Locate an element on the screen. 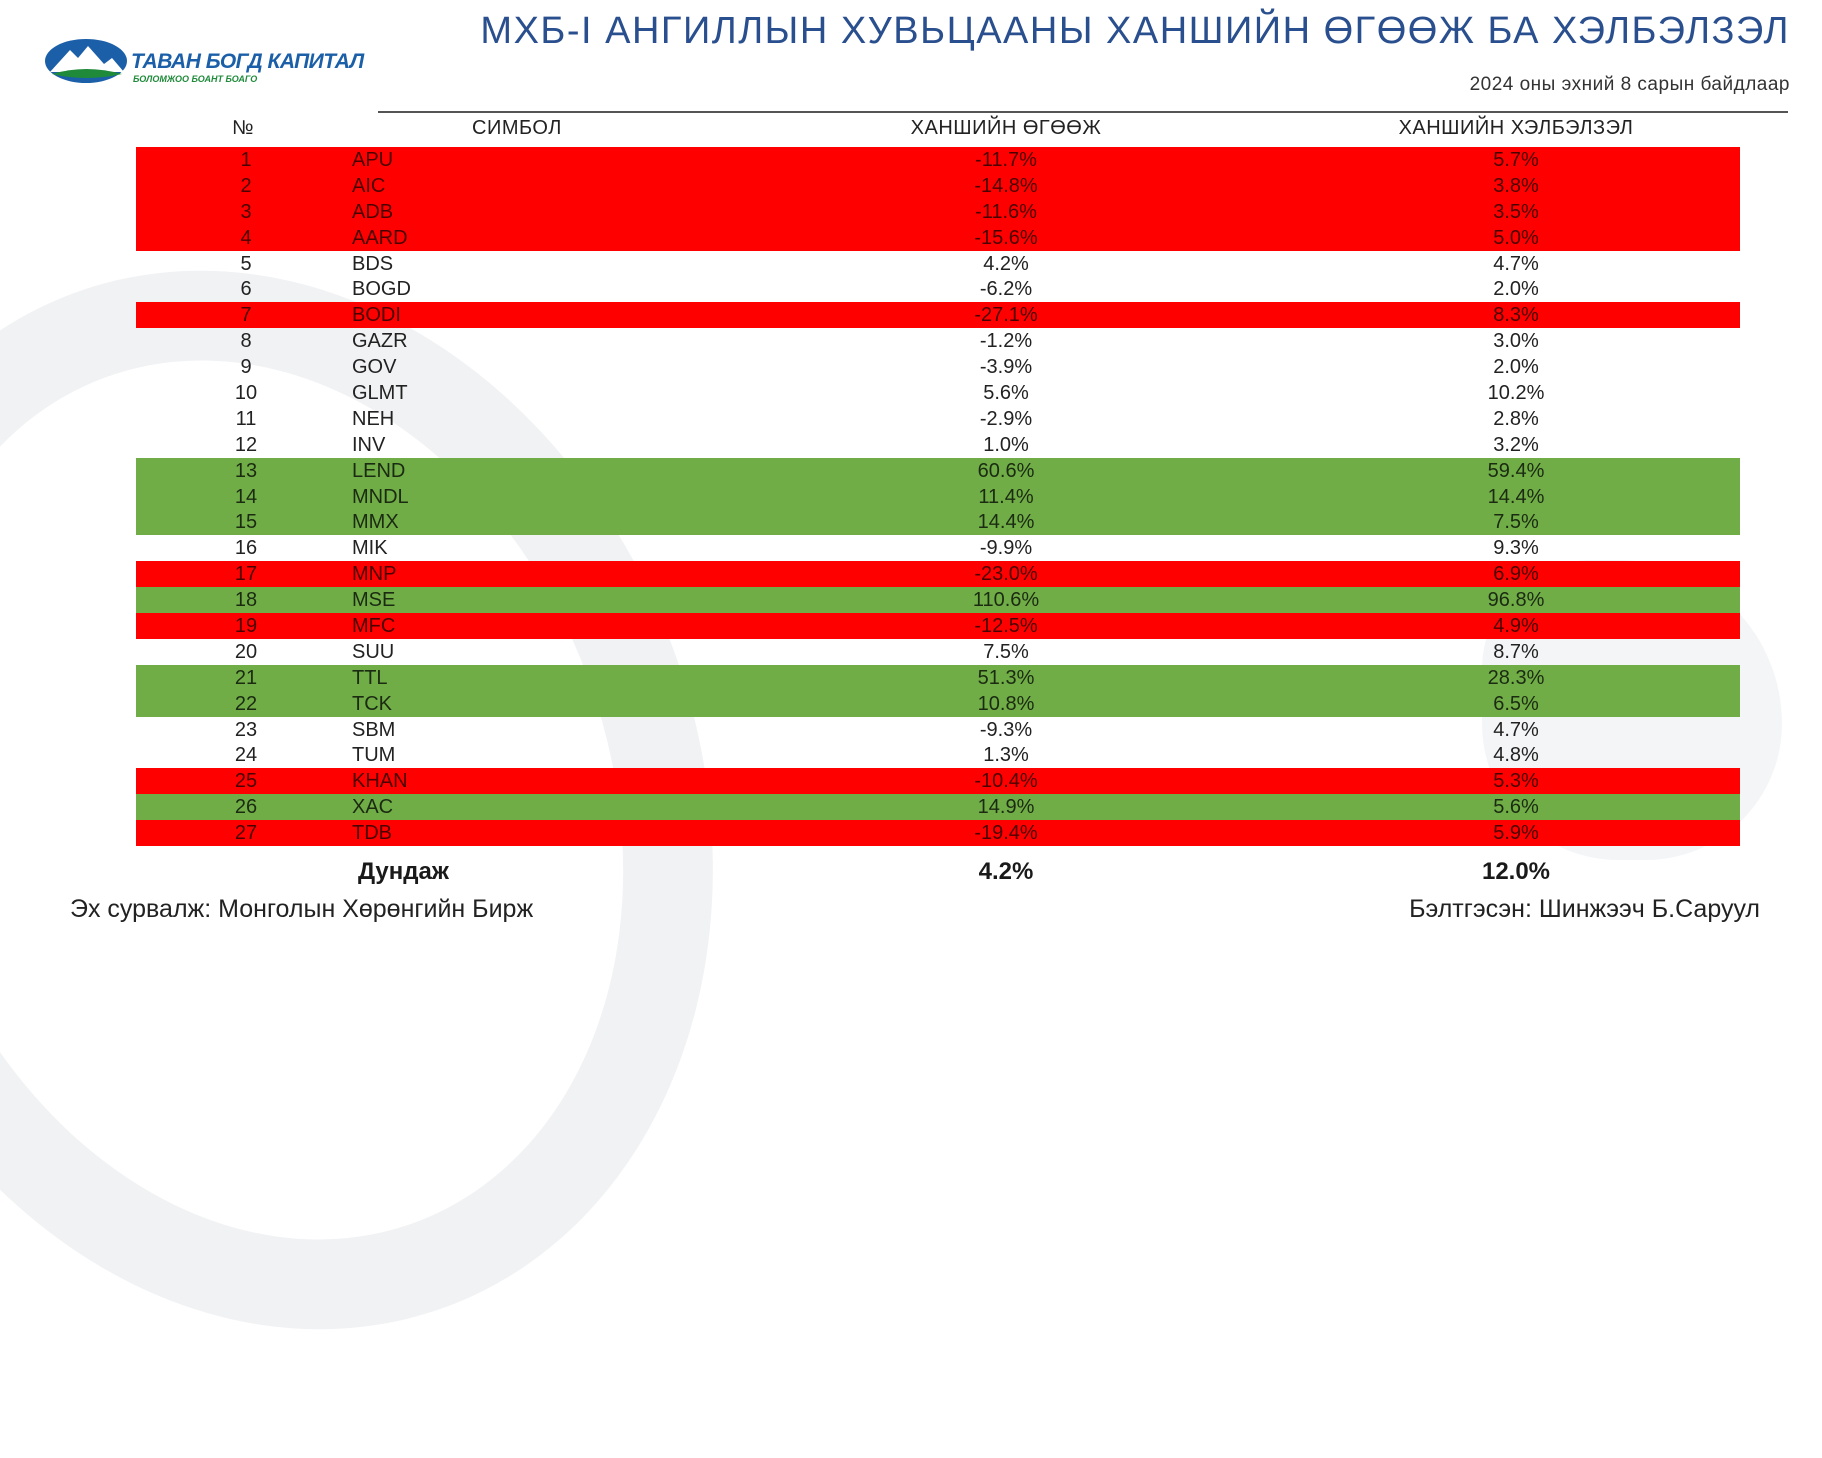 The image size is (1822, 1458). row-volatility: 10.2% is located at coordinates (1516, 393).